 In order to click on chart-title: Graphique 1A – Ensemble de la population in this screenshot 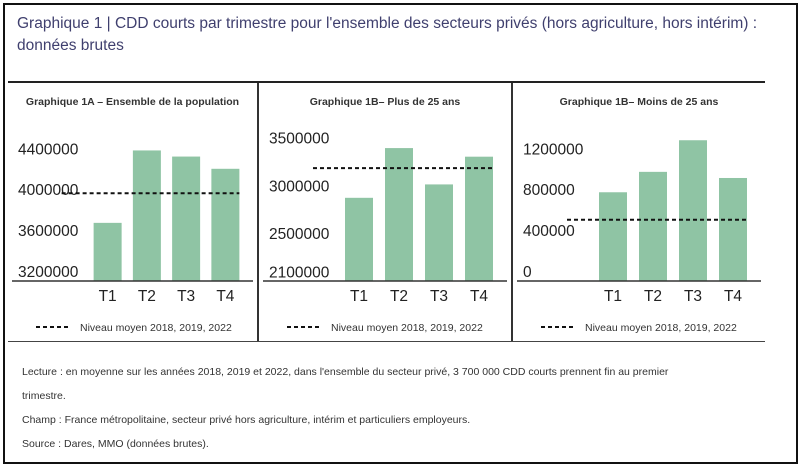, I will do `click(132, 102)`.